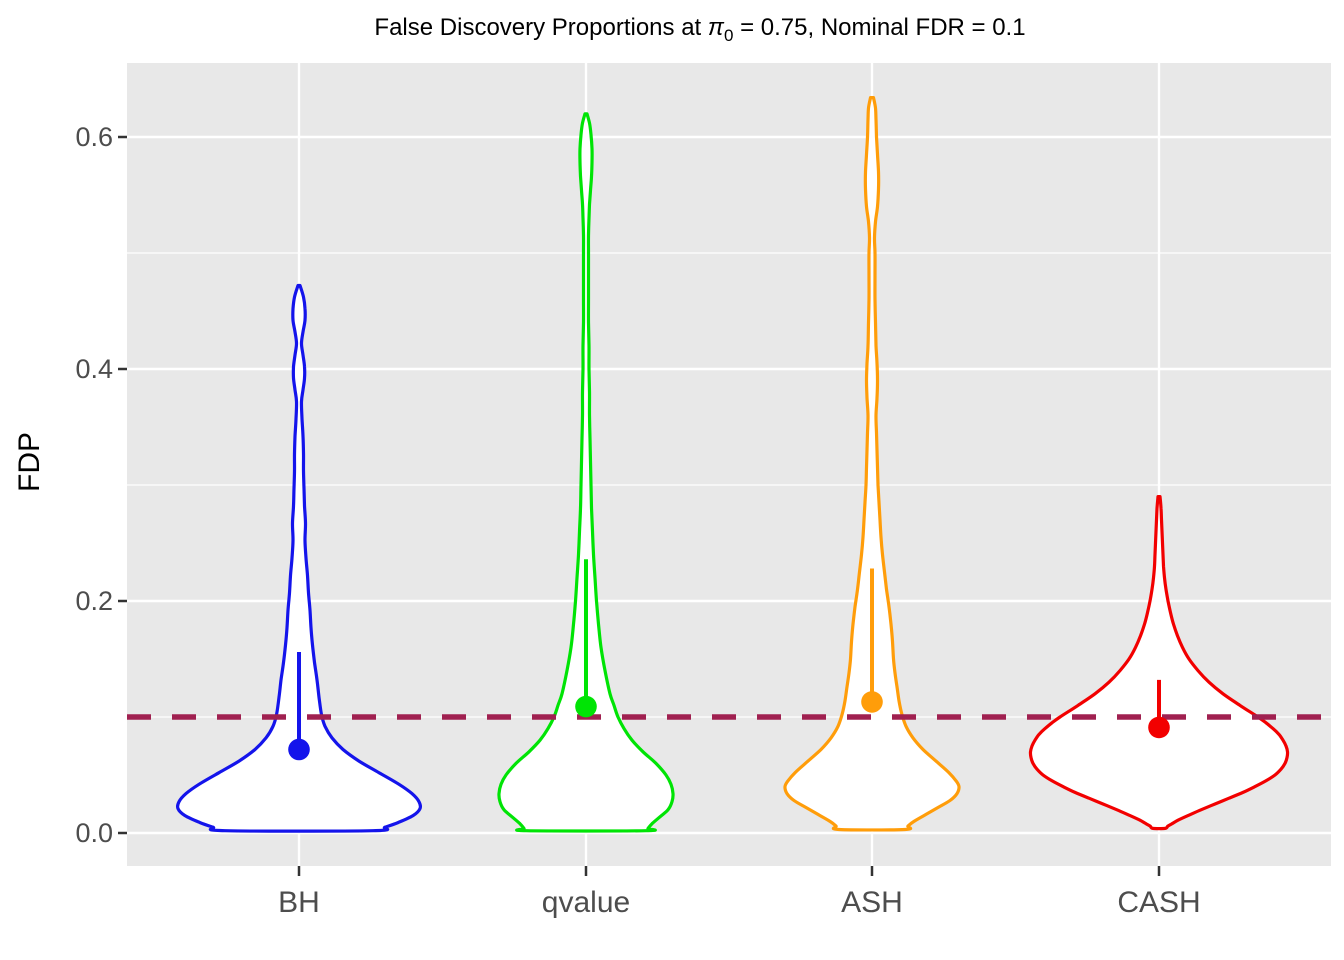 Image resolution: width=1344 pixels, height=960 pixels. What do you see at coordinates (299, 749) in the screenshot?
I see `mean-point-bh` at bounding box center [299, 749].